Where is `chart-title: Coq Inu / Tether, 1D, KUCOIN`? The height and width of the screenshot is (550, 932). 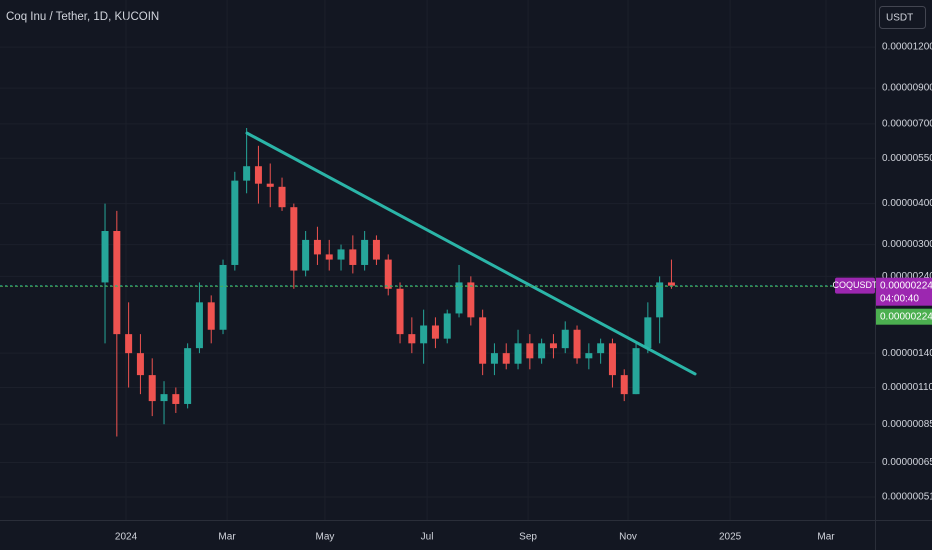
chart-title: Coq Inu / Tether, 1D, KUCOIN is located at coordinates (82, 17).